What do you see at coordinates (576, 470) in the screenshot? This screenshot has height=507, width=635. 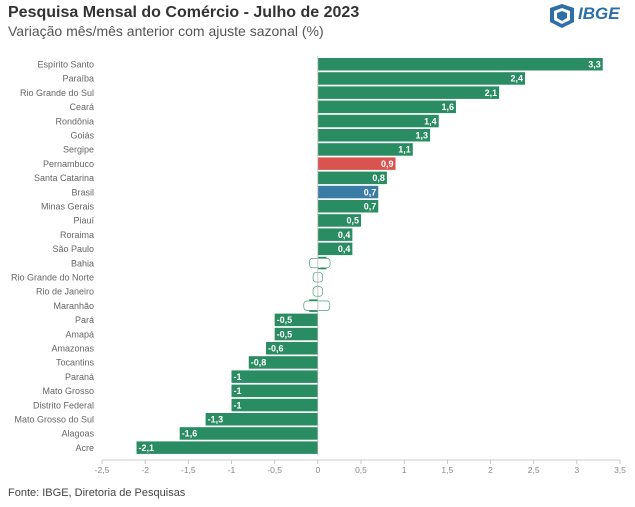 I see `x-tick-label: 3` at bounding box center [576, 470].